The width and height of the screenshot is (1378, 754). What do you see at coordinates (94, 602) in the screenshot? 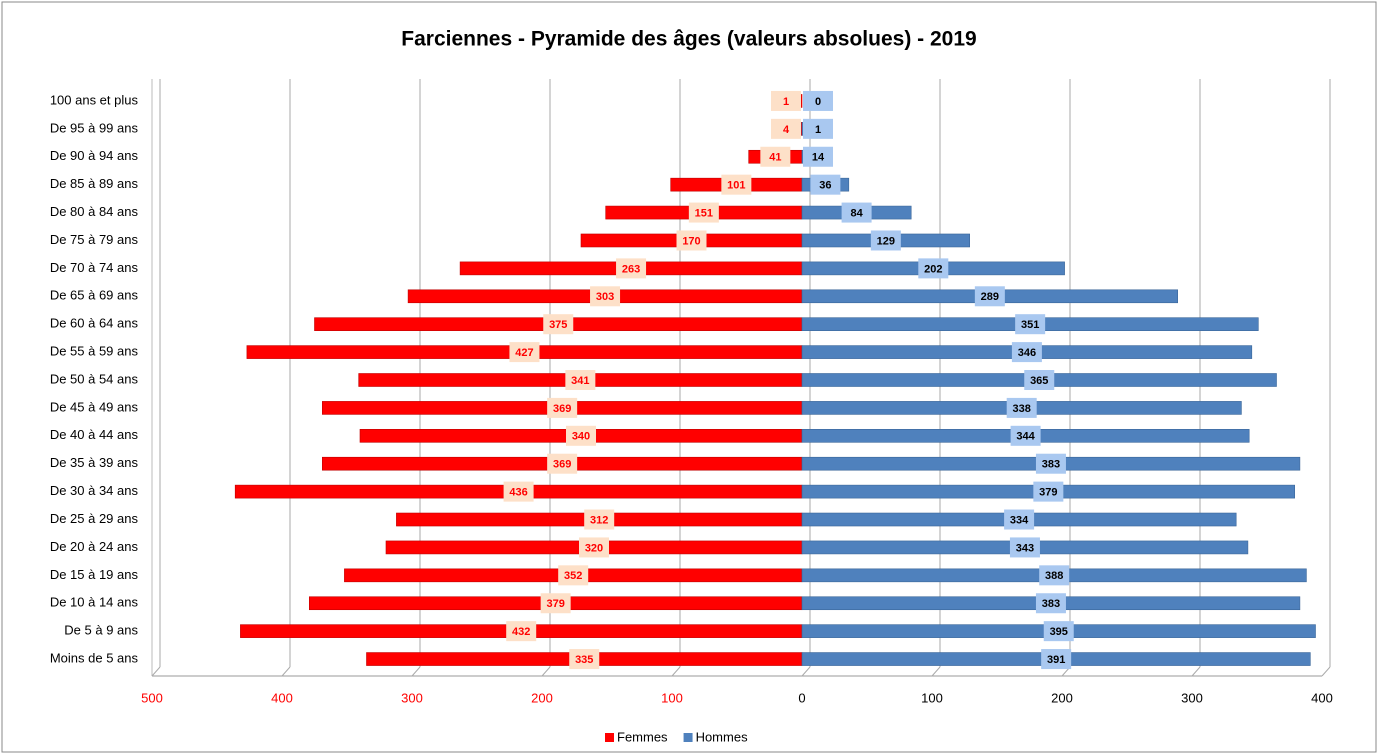
I see `y-tick-label: De 10 à 14 ans` at bounding box center [94, 602].